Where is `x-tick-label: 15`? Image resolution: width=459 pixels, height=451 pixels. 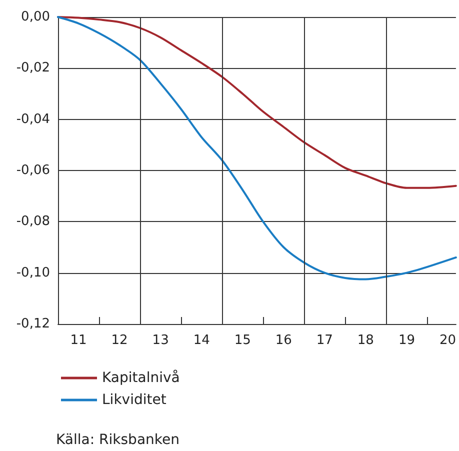
x-tick-label: 15 is located at coordinates (242, 340).